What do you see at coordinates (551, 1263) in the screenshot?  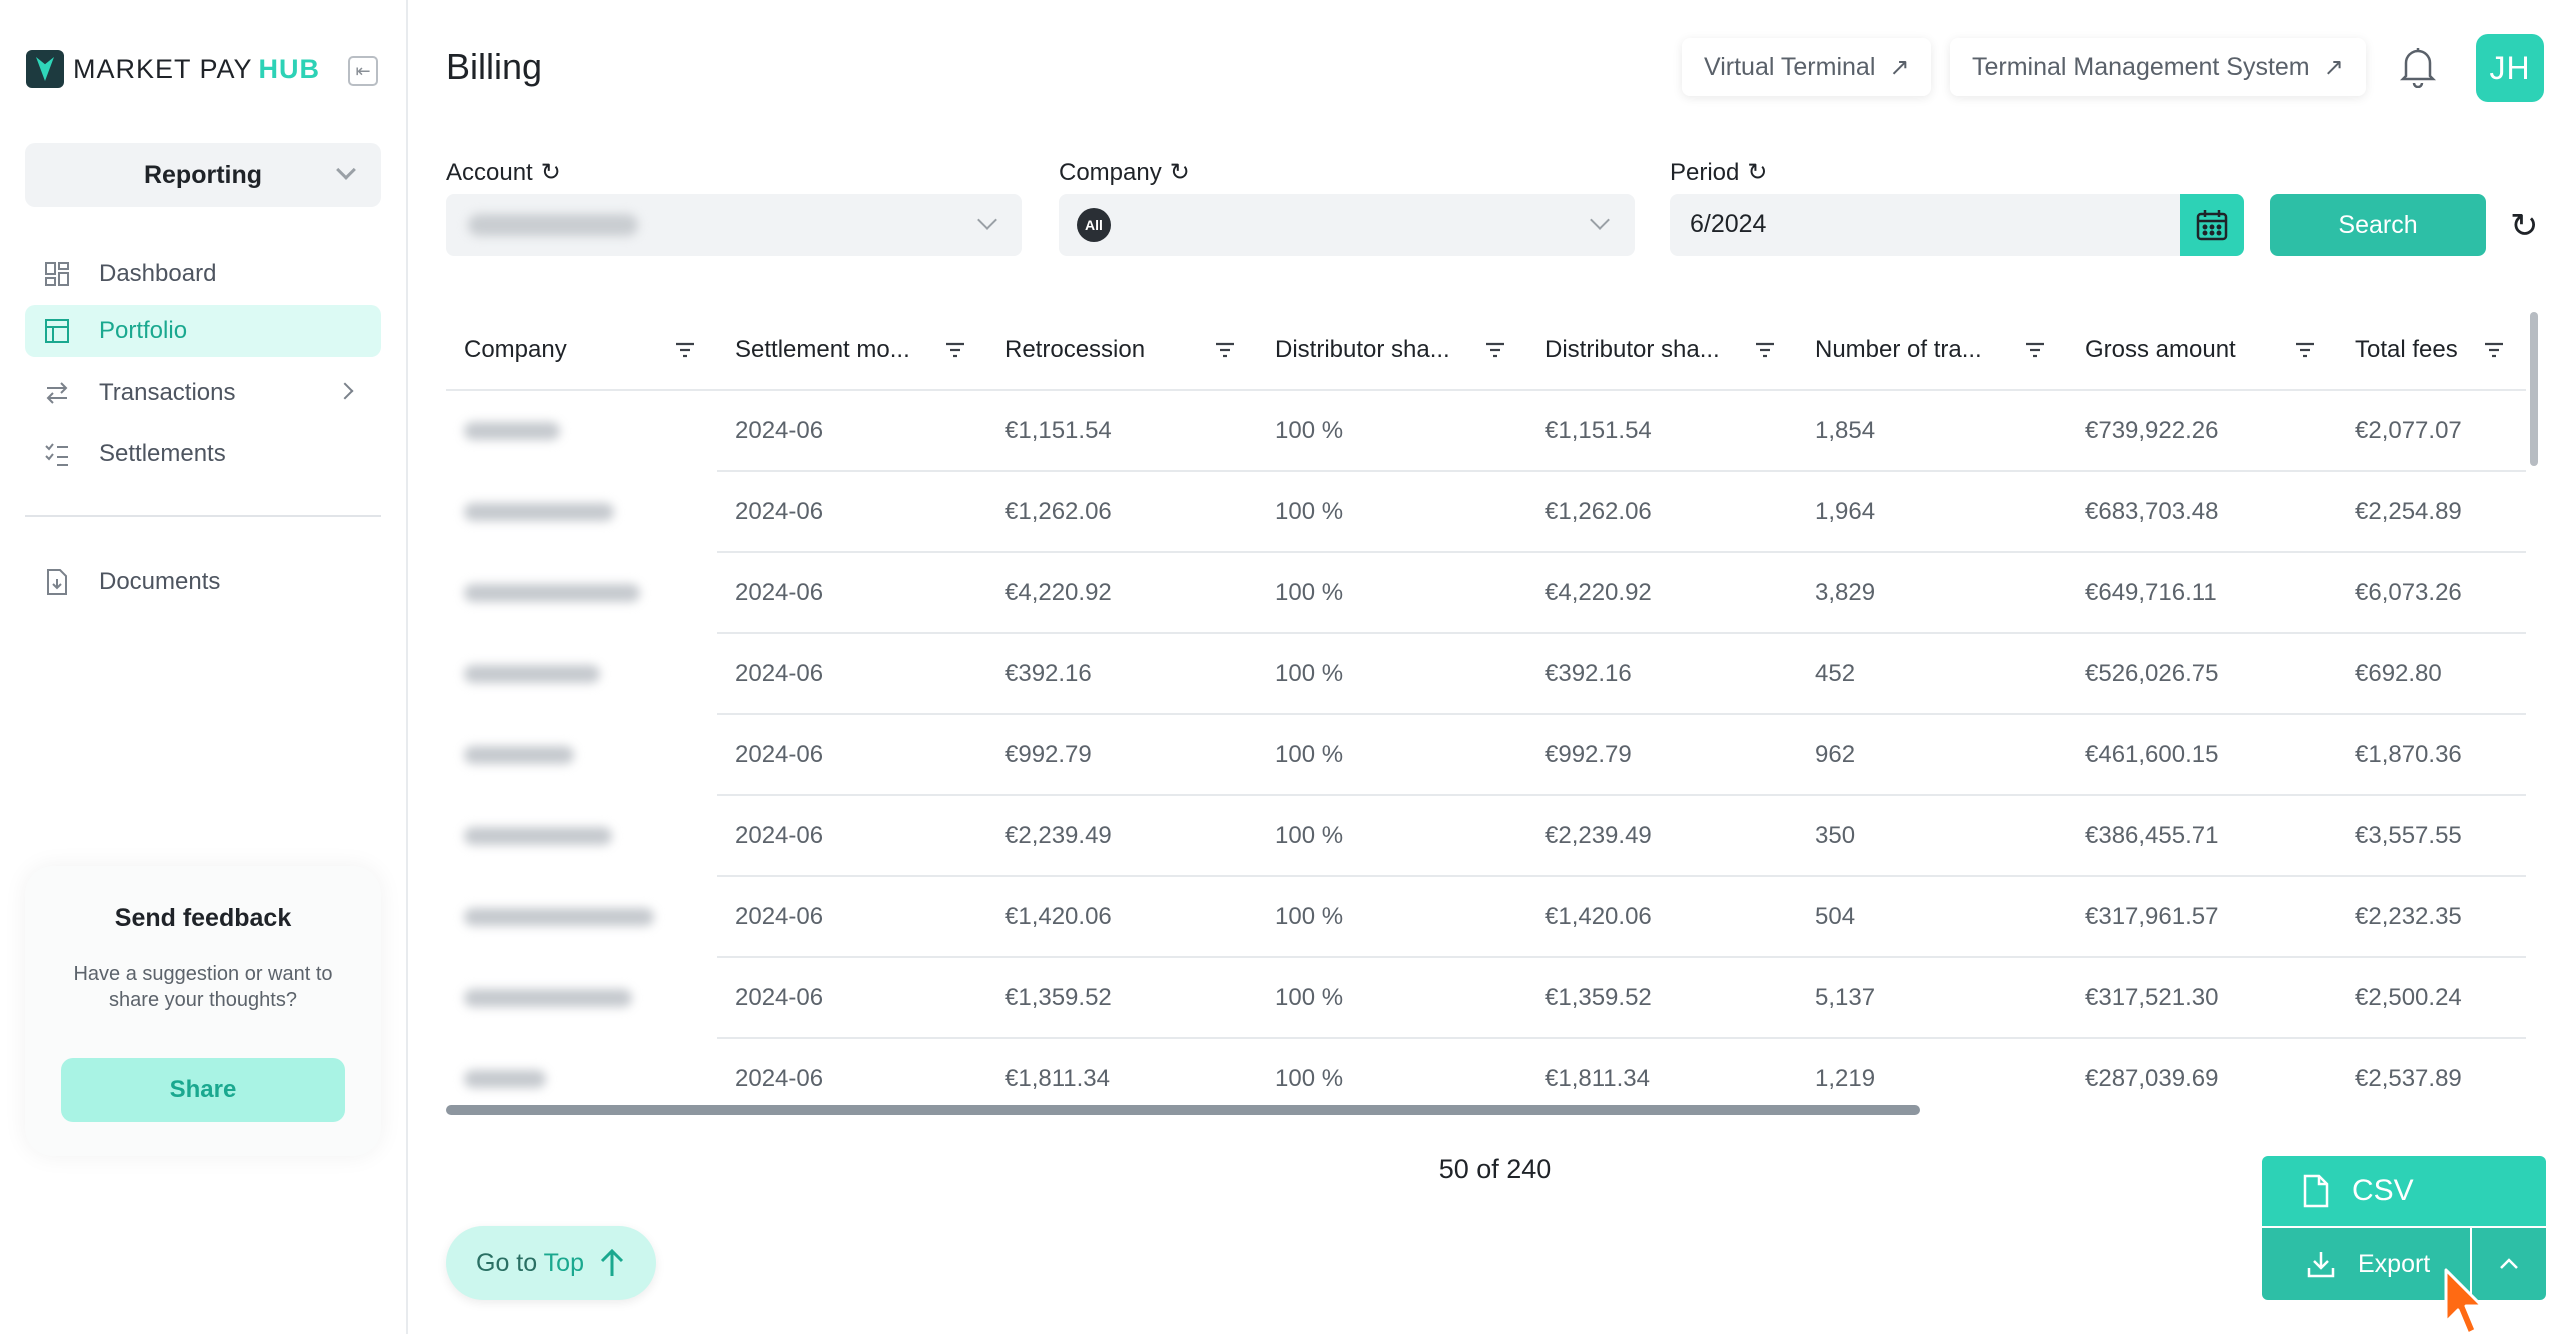 I see `go-to-top-button: Go to Top` at bounding box center [551, 1263].